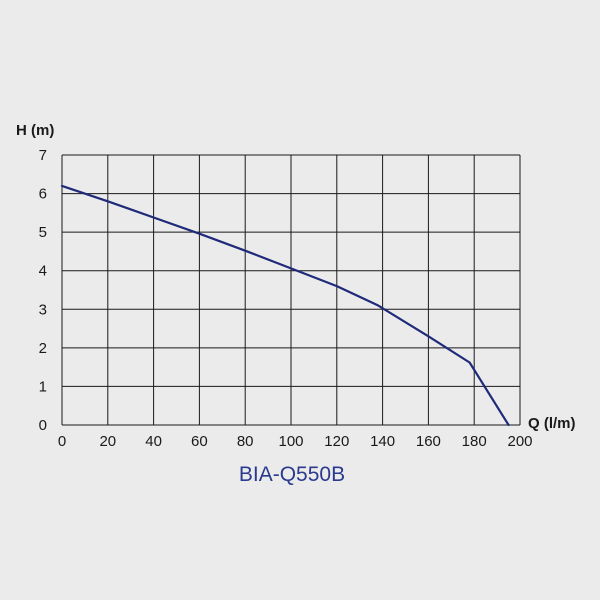 Image resolution: width=600 pixels, height=600 pixels. I want to click on x-tick-label: 200, so click(519, 441).